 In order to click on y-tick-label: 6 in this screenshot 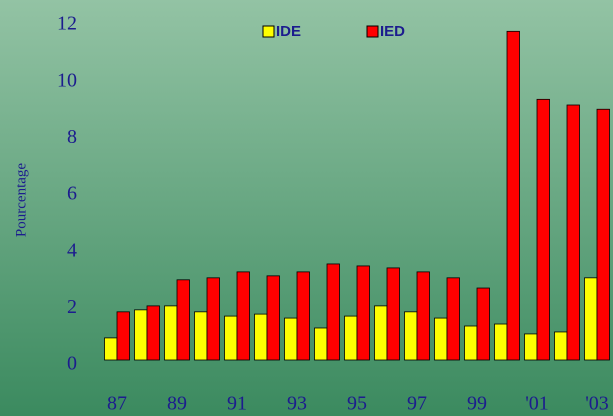, I will do `click(72, 194)`.